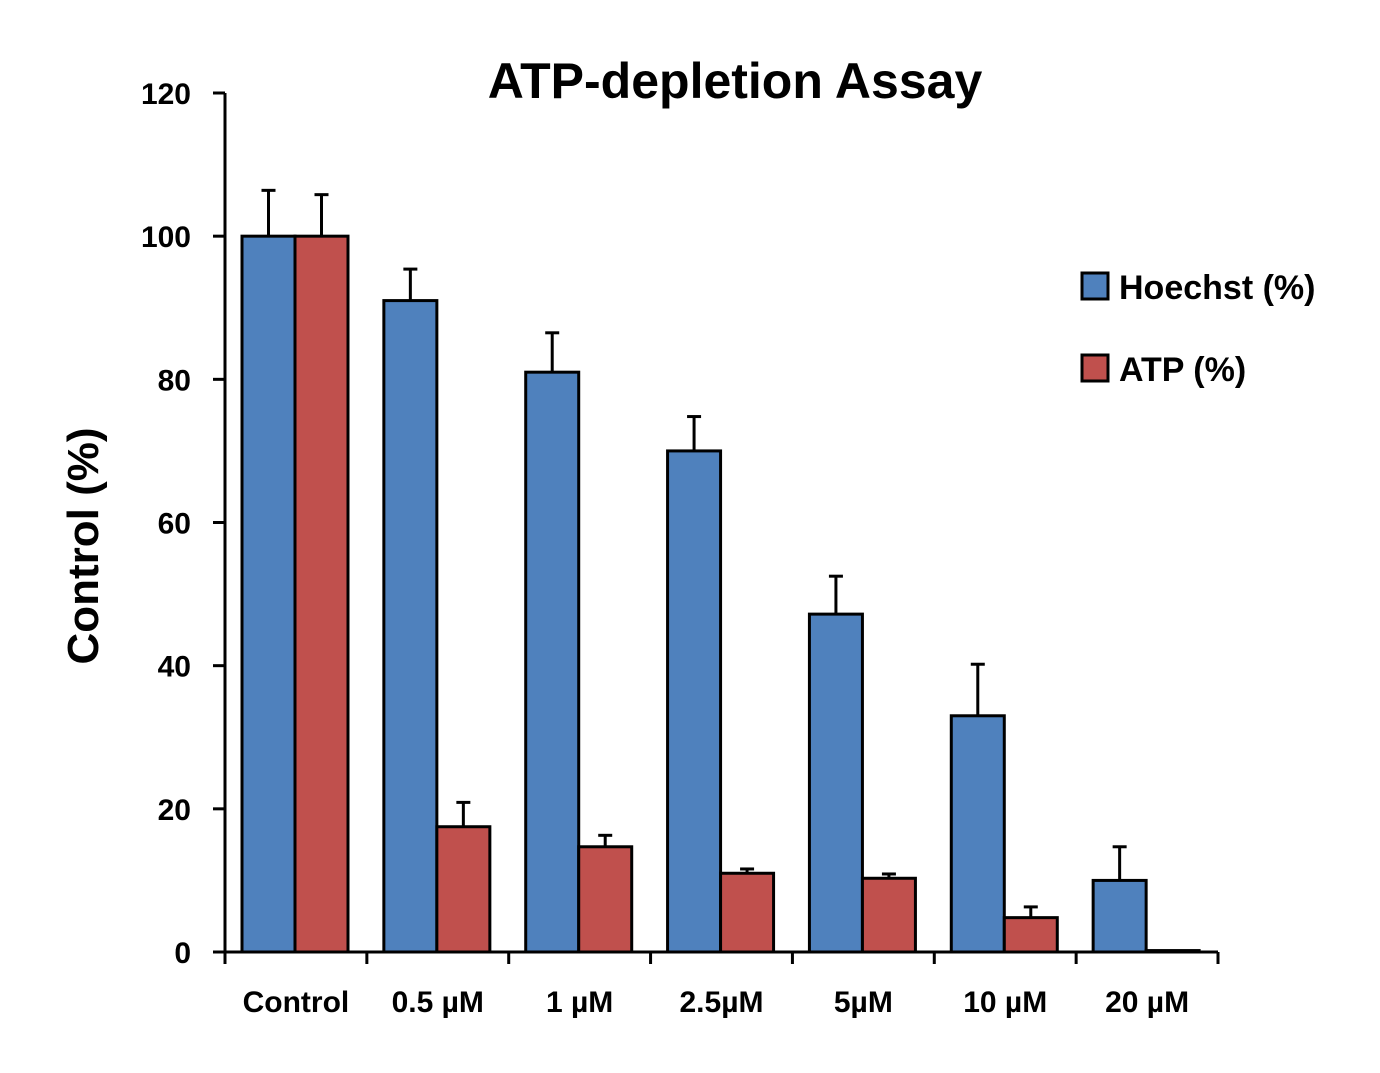 The image size is (1380, 1073). I want to click on x-tick-label: 0.5 µM, so click(438, 1002).